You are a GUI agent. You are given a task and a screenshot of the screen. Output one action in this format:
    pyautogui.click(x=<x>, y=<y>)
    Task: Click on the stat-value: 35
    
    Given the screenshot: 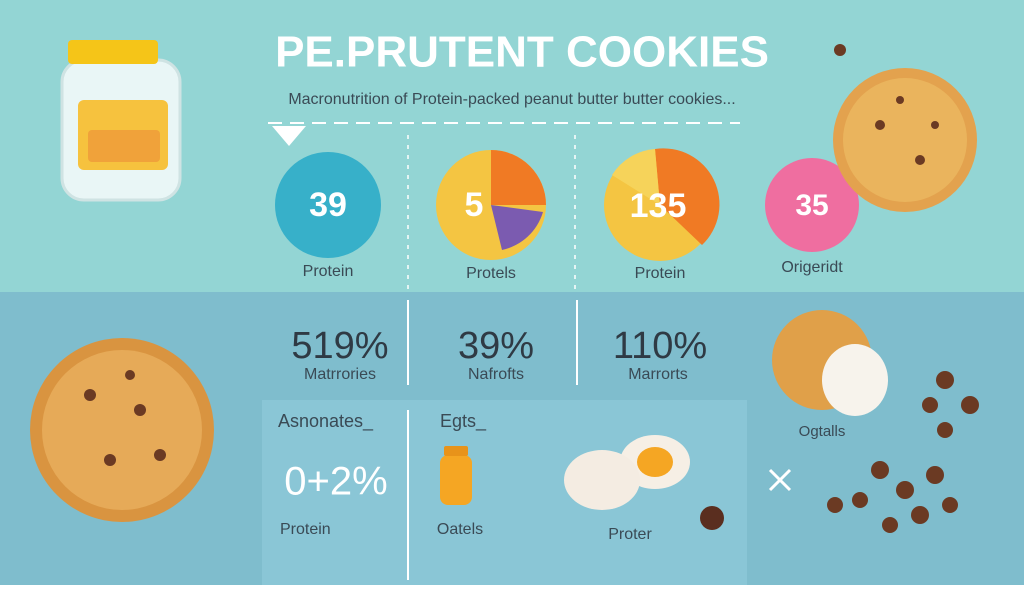 What is the action you would take?
    pyautogui.click(x=811, y=205)
    